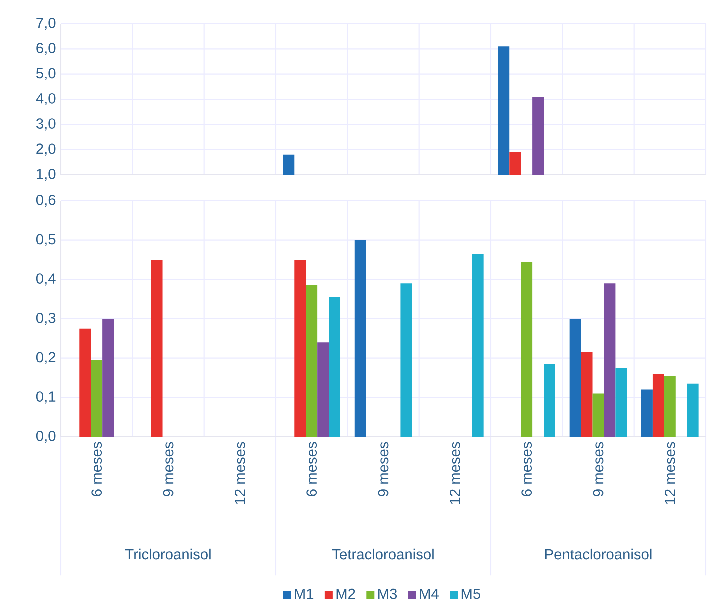  What do you see at coordinates (346, 594) in the screenshot?
I see `legend-label: M2` at bounding box center [346, 594].